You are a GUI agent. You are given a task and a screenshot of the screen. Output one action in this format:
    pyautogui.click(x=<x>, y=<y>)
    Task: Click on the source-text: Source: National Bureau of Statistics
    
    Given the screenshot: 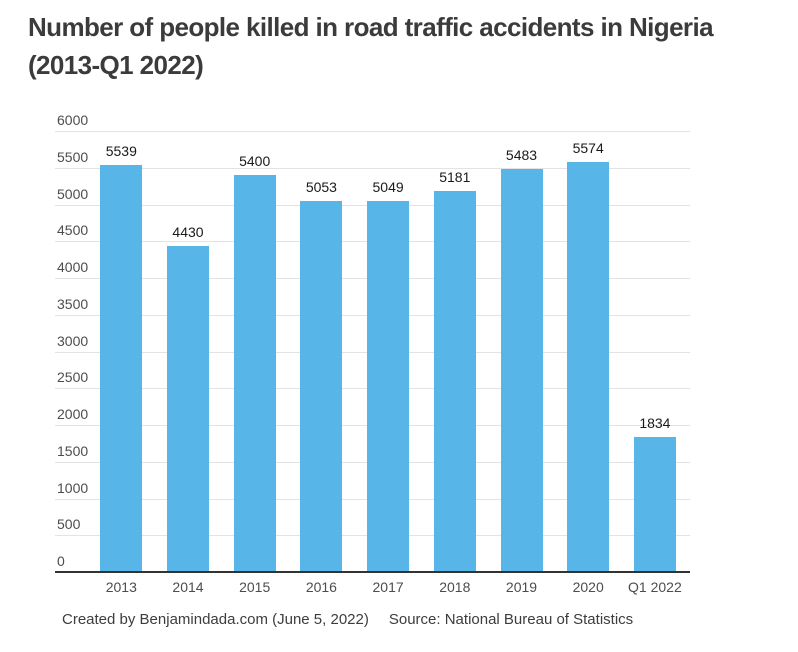 What is the action you would take?
    pyautogui.click(x=511, y=619)
    